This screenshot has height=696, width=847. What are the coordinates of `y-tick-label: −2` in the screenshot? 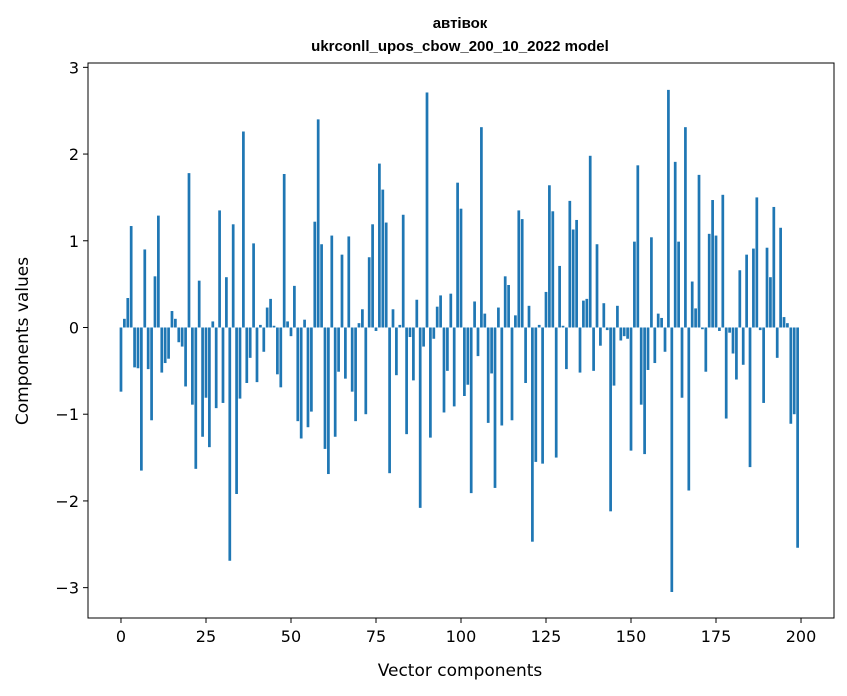 It's located at (67, 501).